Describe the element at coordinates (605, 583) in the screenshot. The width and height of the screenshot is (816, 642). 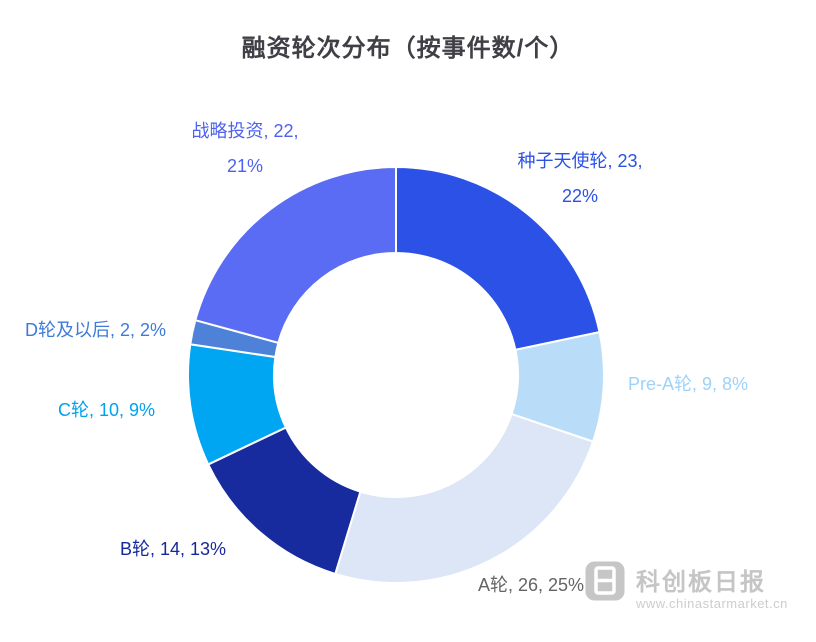
I see `brand-logo-icon` at that location.